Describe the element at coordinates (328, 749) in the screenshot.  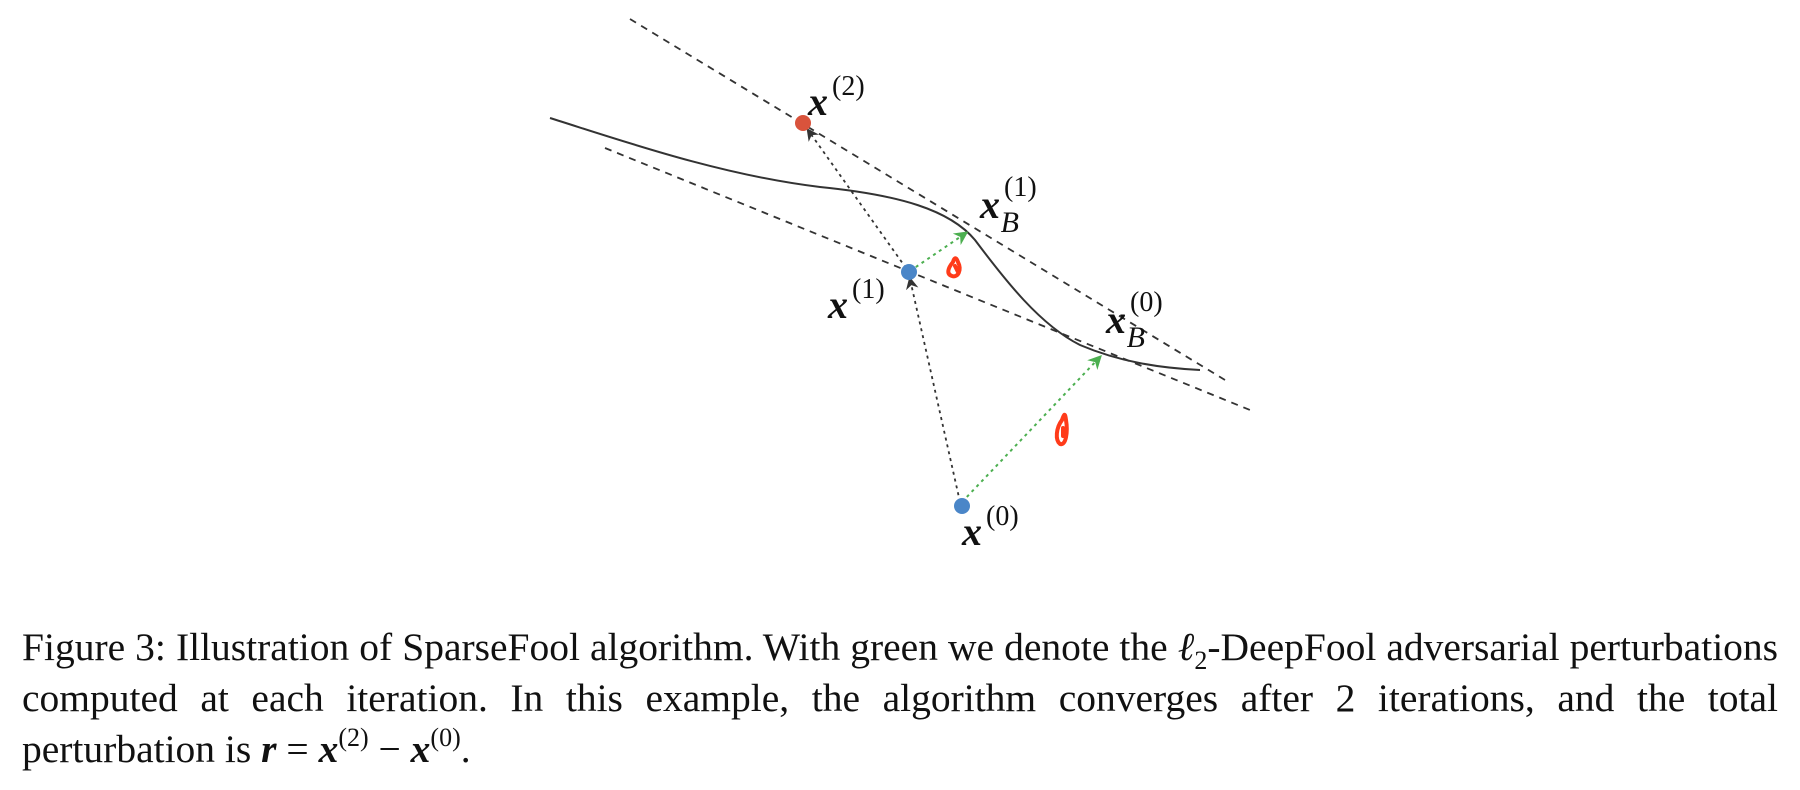
I see `caption-x-a: x` at that location.